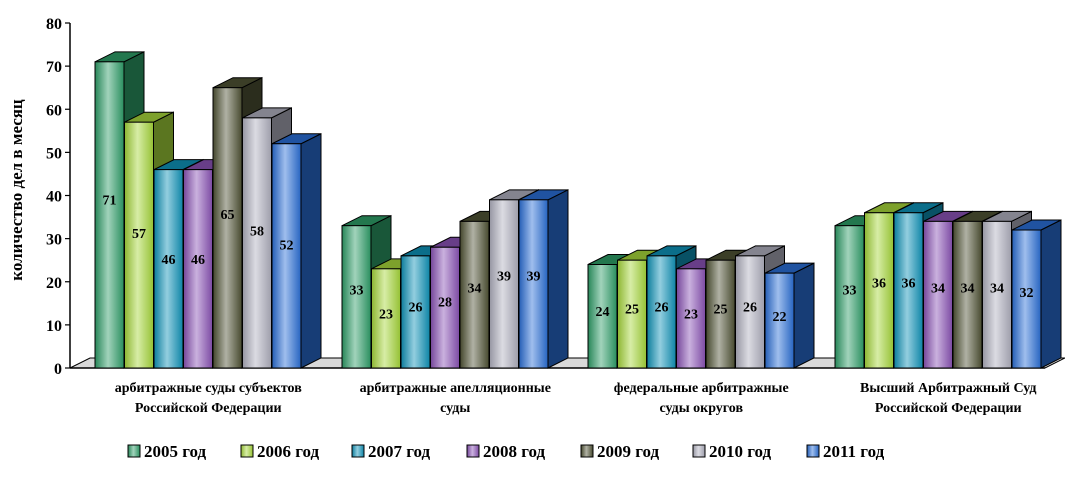 Image resolution: width=1065 pixels, height=478 pixels. Describe the element at coordinates (287, 246) in the screenshot. I see `data-label: 52` at that location.